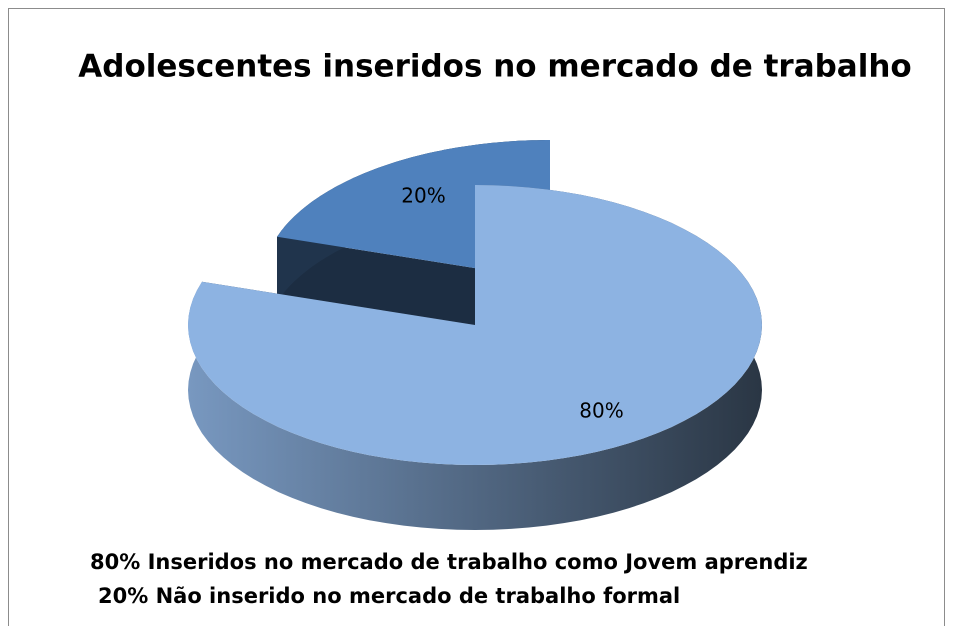  What do you see at coordinates (423, 196) in the screenshot?
I see `value-label: 20%` at bounding box center [423, 196].